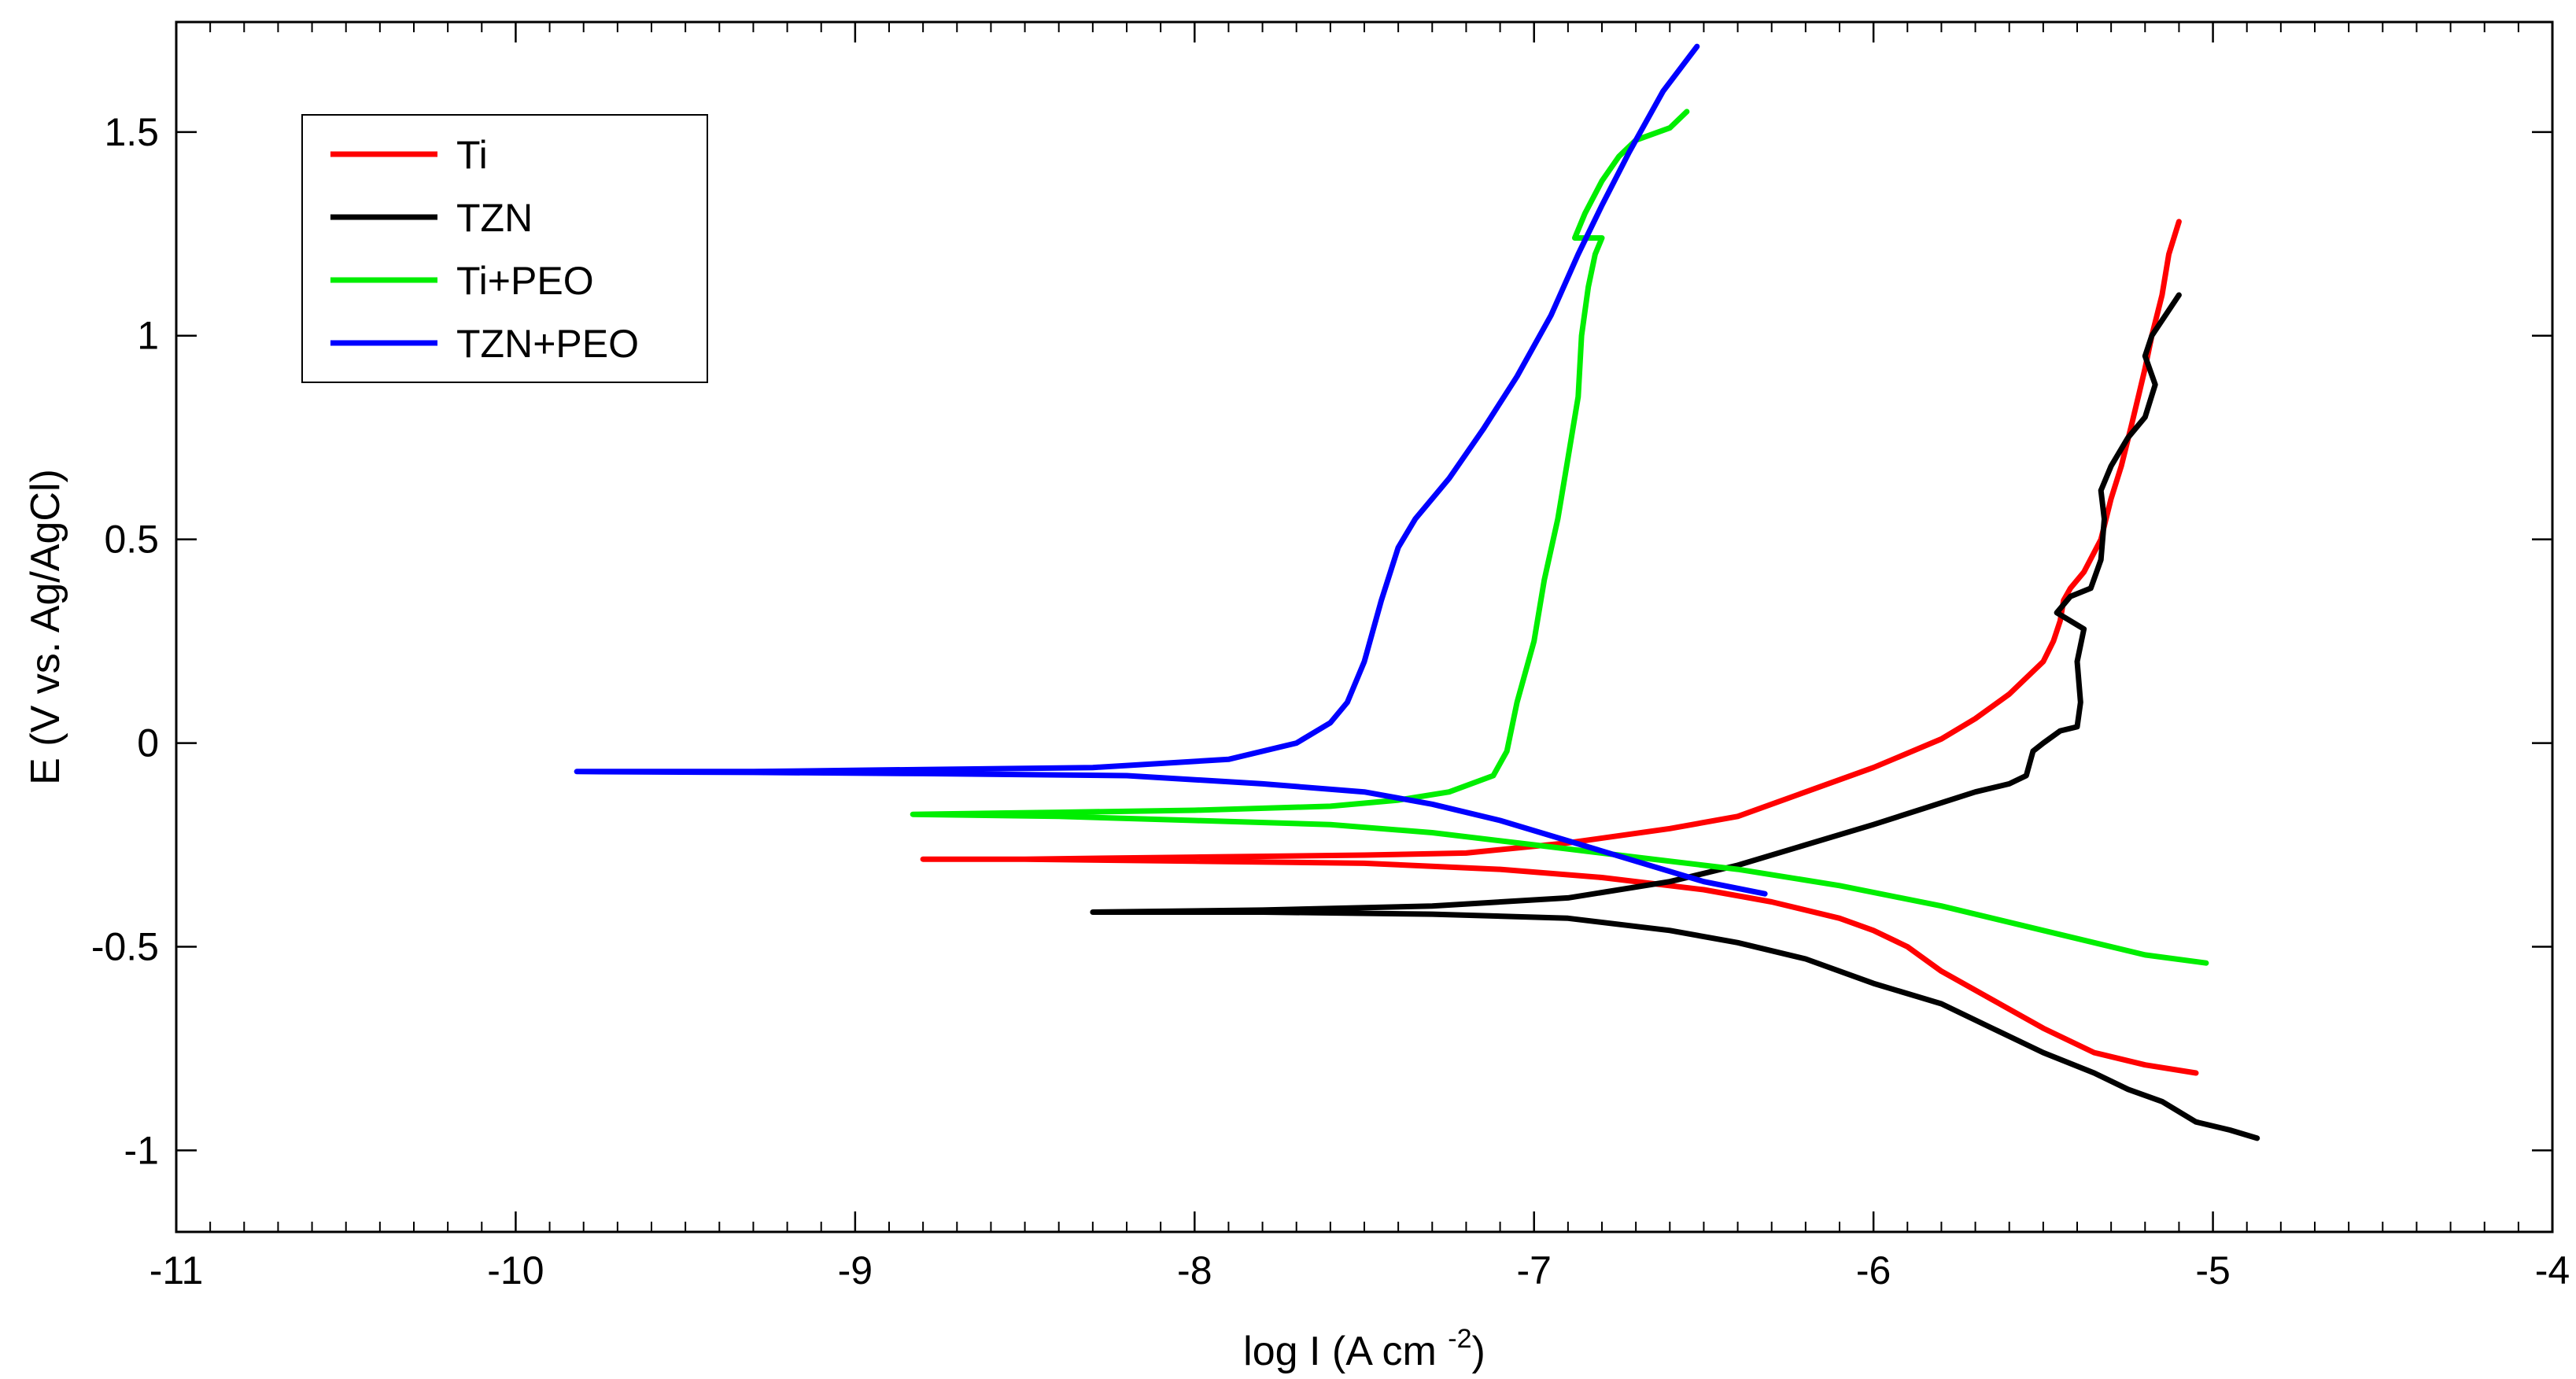 The width and height of the screenshot is (2576, 1379). What do you see at coordinates (472, 155) in the screenshot?
I see `legend-label: Ti` at bounding box center [472, 155].